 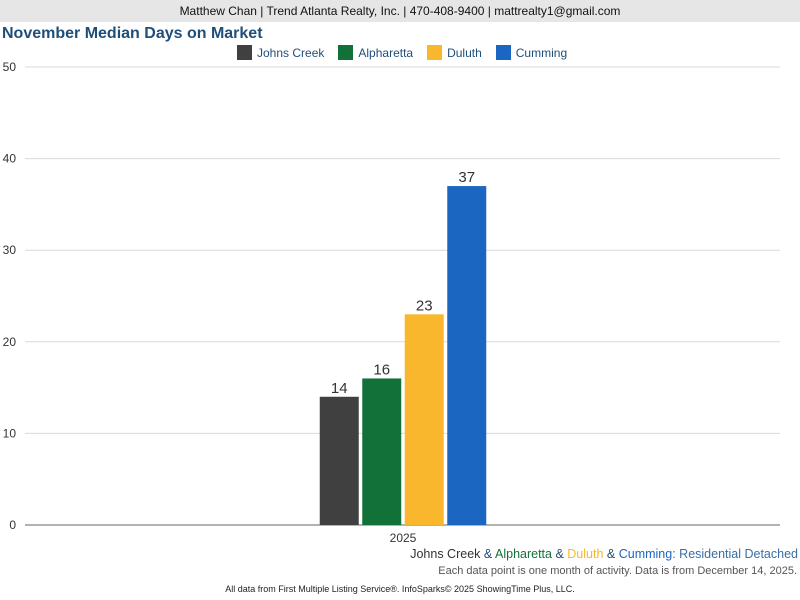 What do you see at coordinates (10, 159) in the screenshot?
I see `y-tick-label: 40` at bounding box center [10, 159].